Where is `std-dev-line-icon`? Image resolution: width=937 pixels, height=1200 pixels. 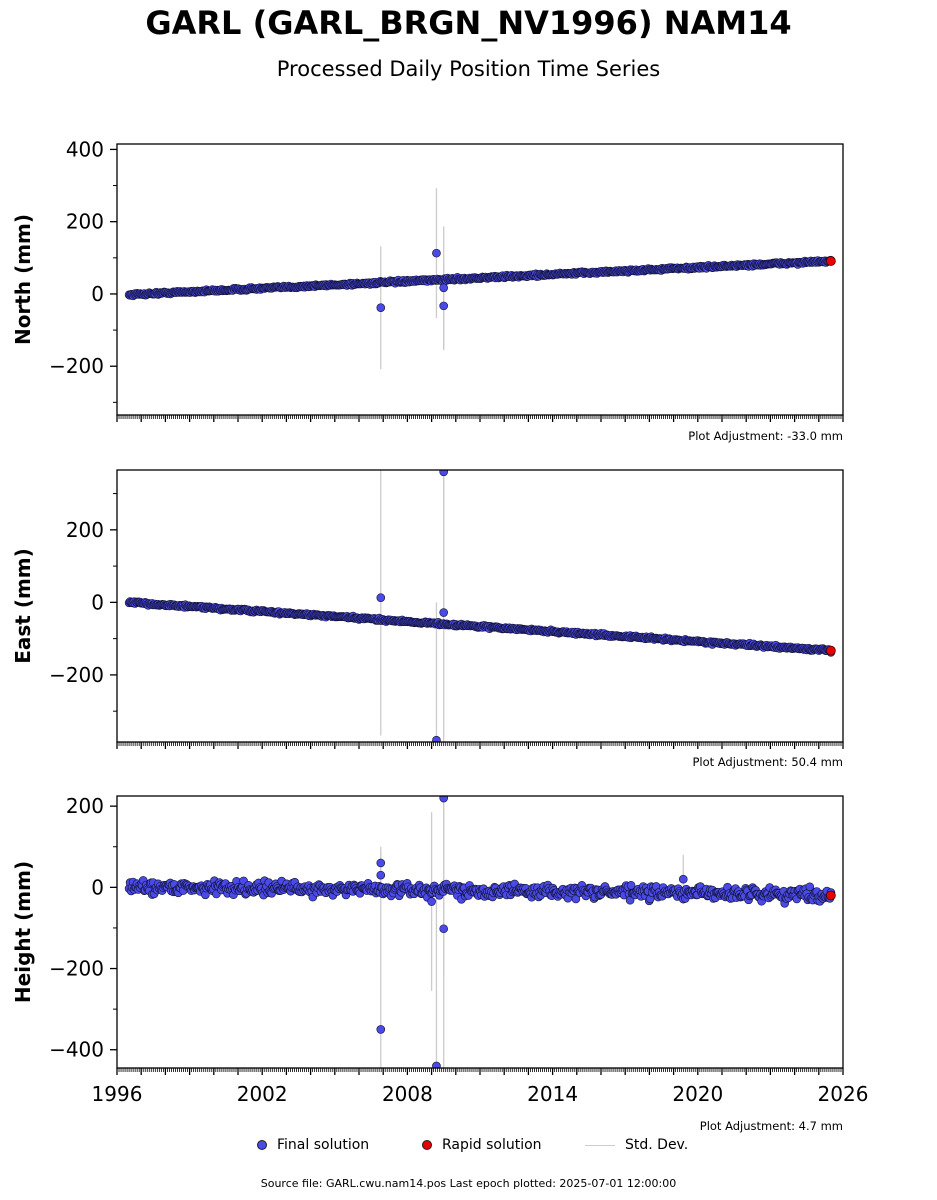 std-dev-line-icon is located at coordinates (600, 1145).